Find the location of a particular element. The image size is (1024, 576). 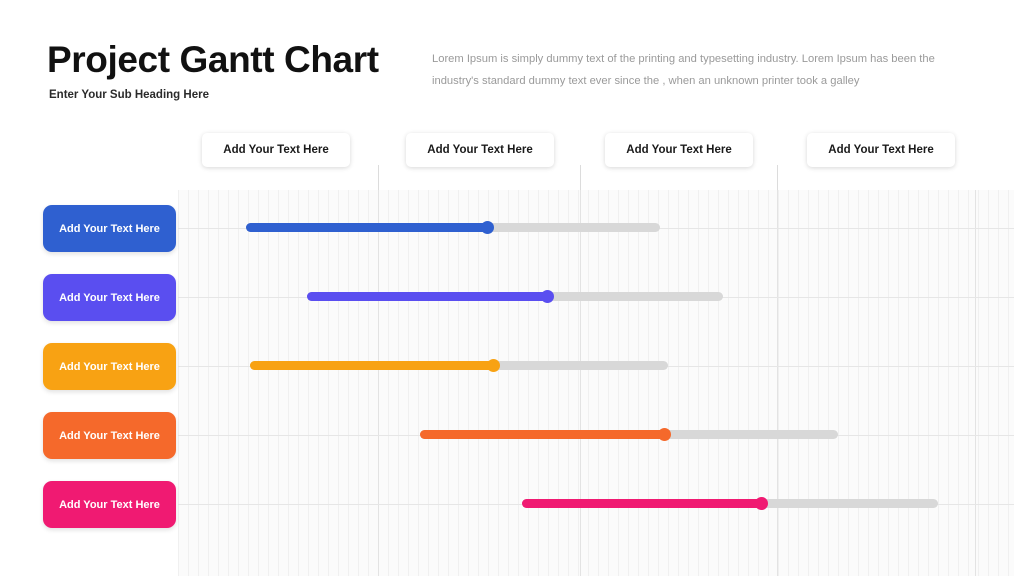

column-header-card-1: Add Your Text Here is located at coordinates (276, 150).